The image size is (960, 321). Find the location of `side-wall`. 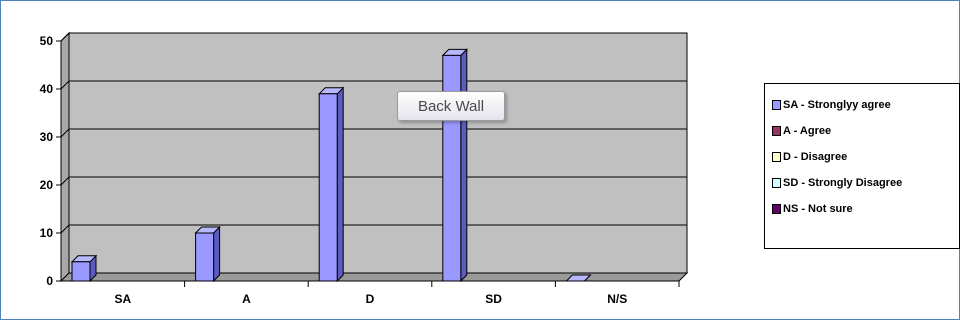

side-wall is located at coordinates (65, 157).